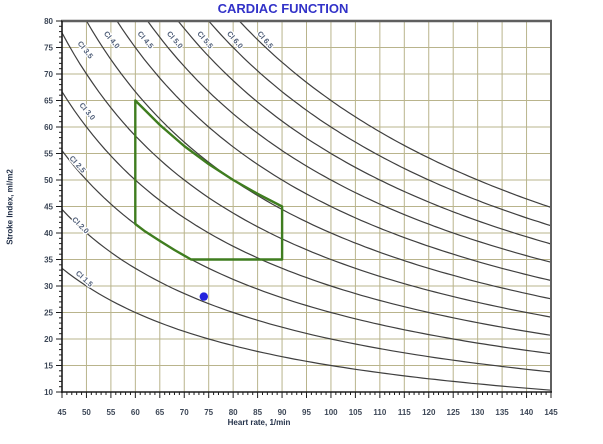 The image size is (603, 444). Describe the element at coordinates (204, 296) in the screenshot. I see `patient-point-marker` at that location.